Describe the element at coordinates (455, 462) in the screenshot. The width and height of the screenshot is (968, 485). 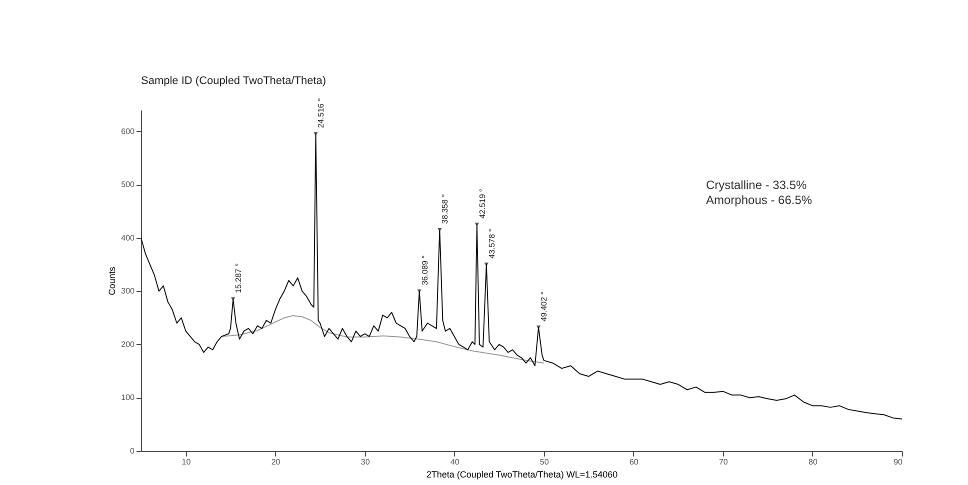
I see `x-tick-label: 40` at that location.